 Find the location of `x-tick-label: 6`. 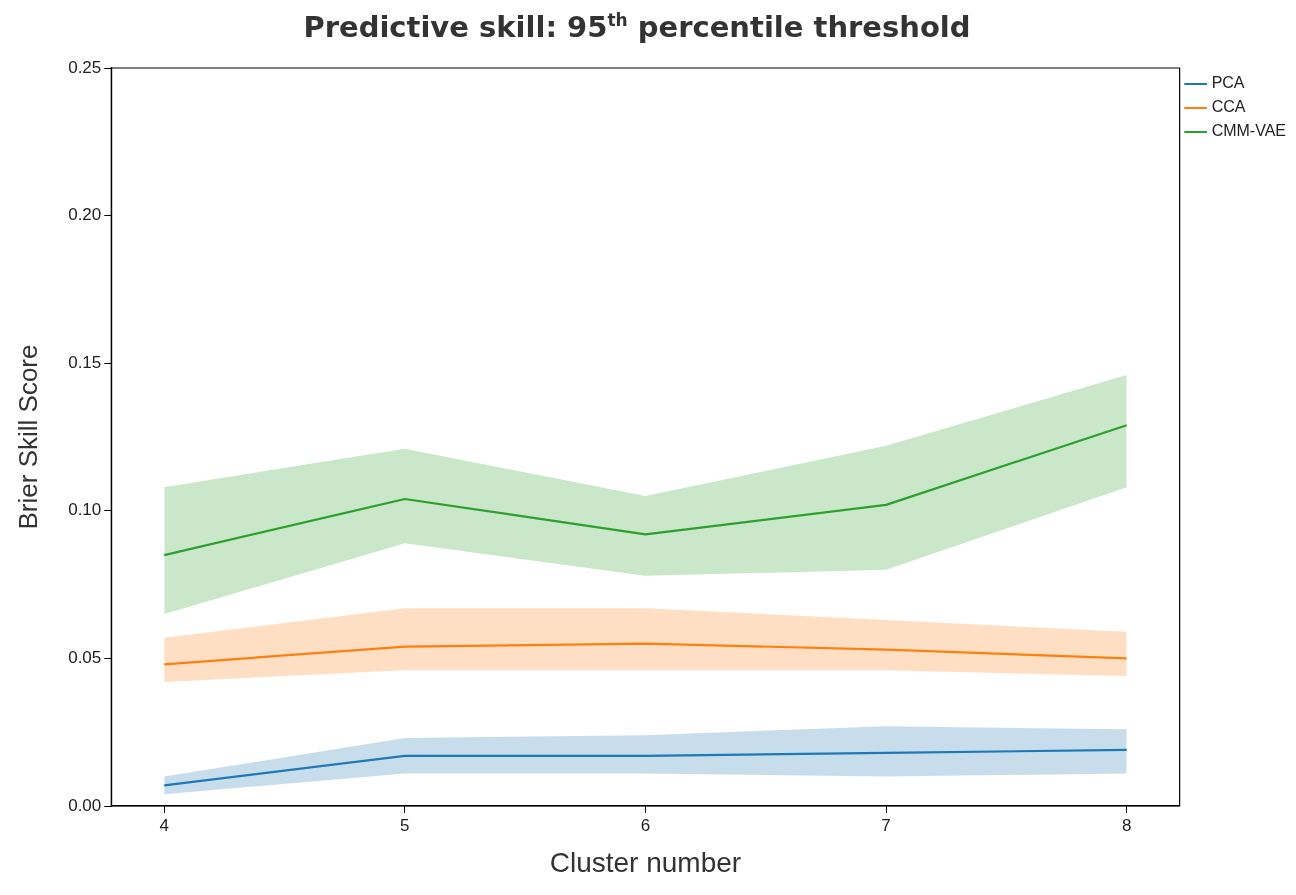

x-tick-label: 6 is located at coordinates (645, 825).